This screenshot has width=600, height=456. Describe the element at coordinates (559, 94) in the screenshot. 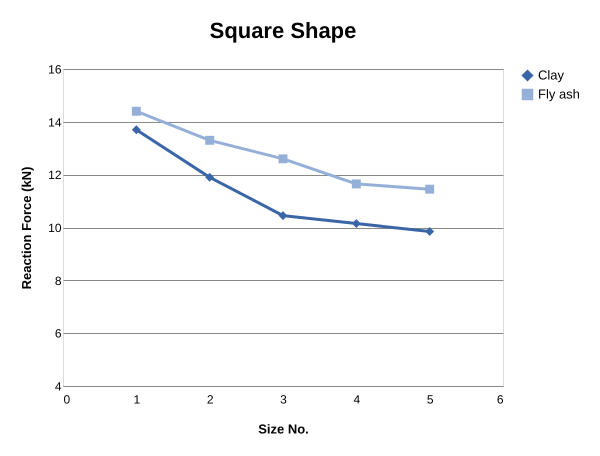

I see `legend-label: Fly ash` at that location.